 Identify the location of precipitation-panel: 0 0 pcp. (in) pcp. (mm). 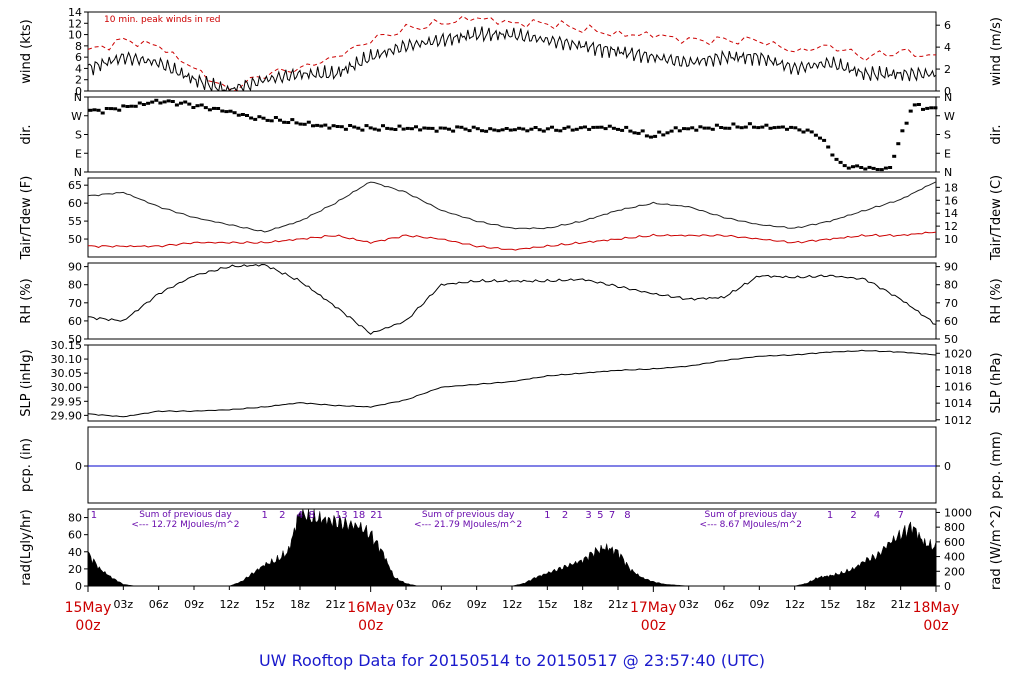
(511, 465).